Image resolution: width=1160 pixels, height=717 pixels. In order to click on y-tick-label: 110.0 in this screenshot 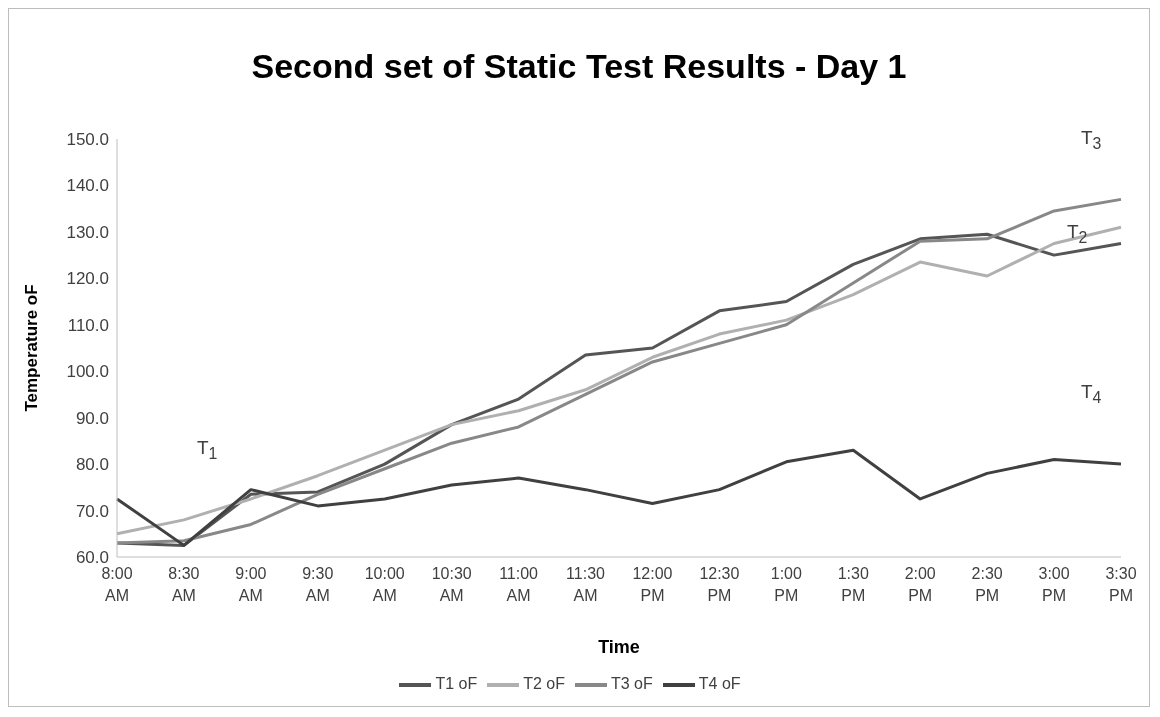, I will do `click(88, 325)`.